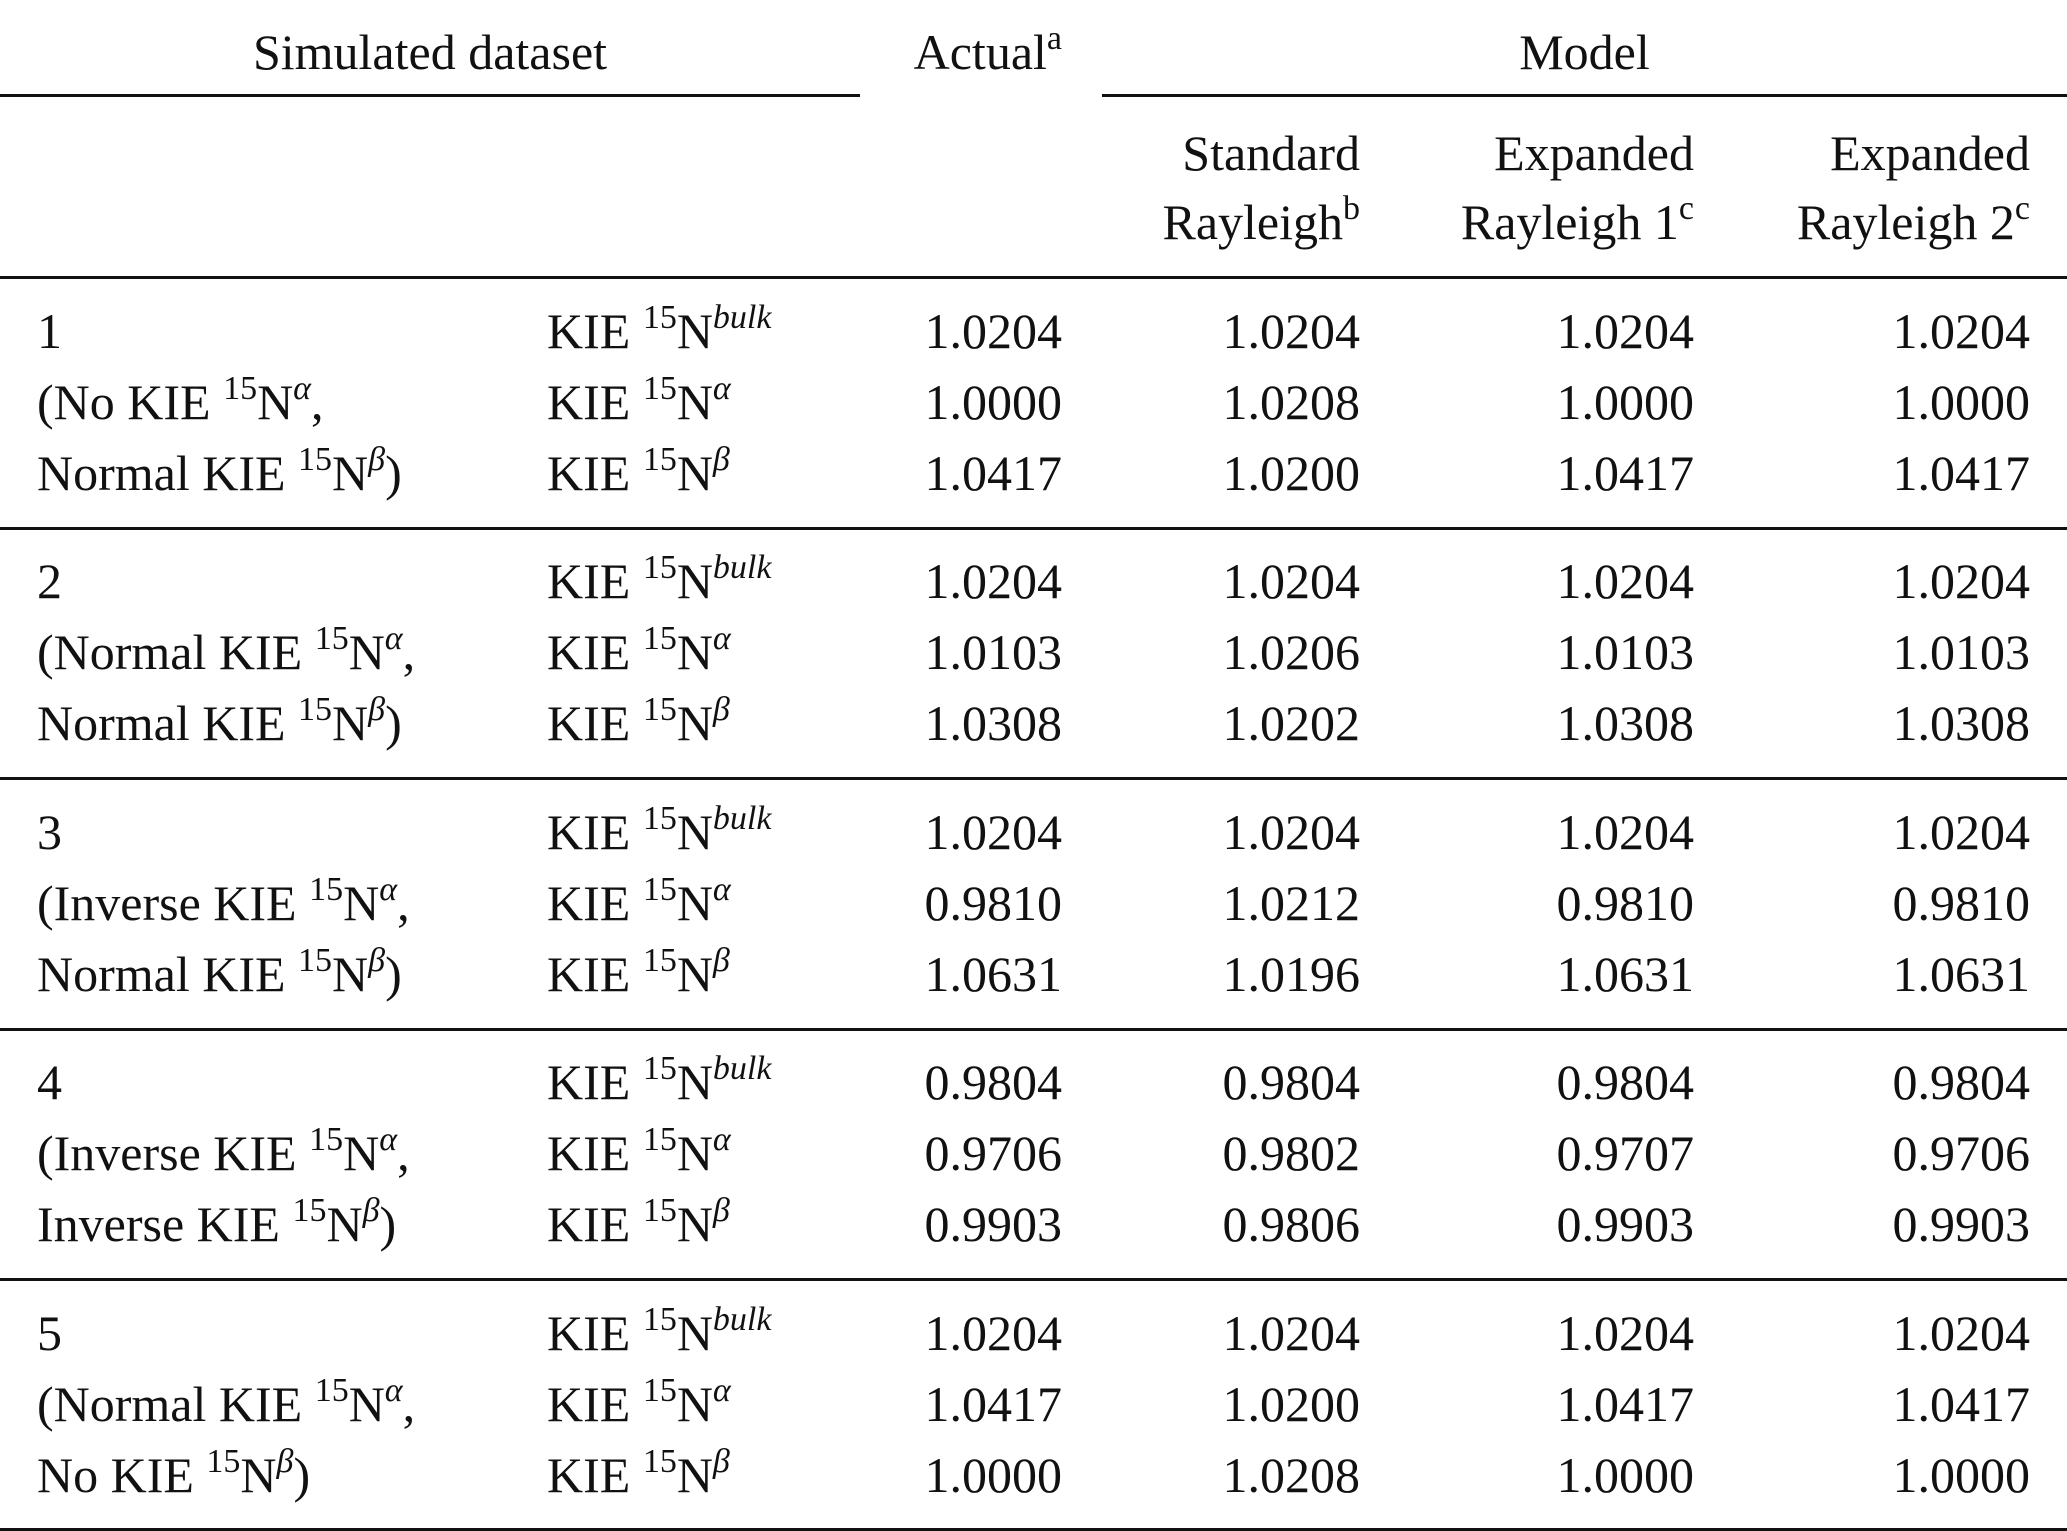 Image resolution: width=2067 pixels, height=1531 pixels. Describe the element at coordinates (1291, 1224) in the screenshot. I see `model-value: 0.9806` at that location.